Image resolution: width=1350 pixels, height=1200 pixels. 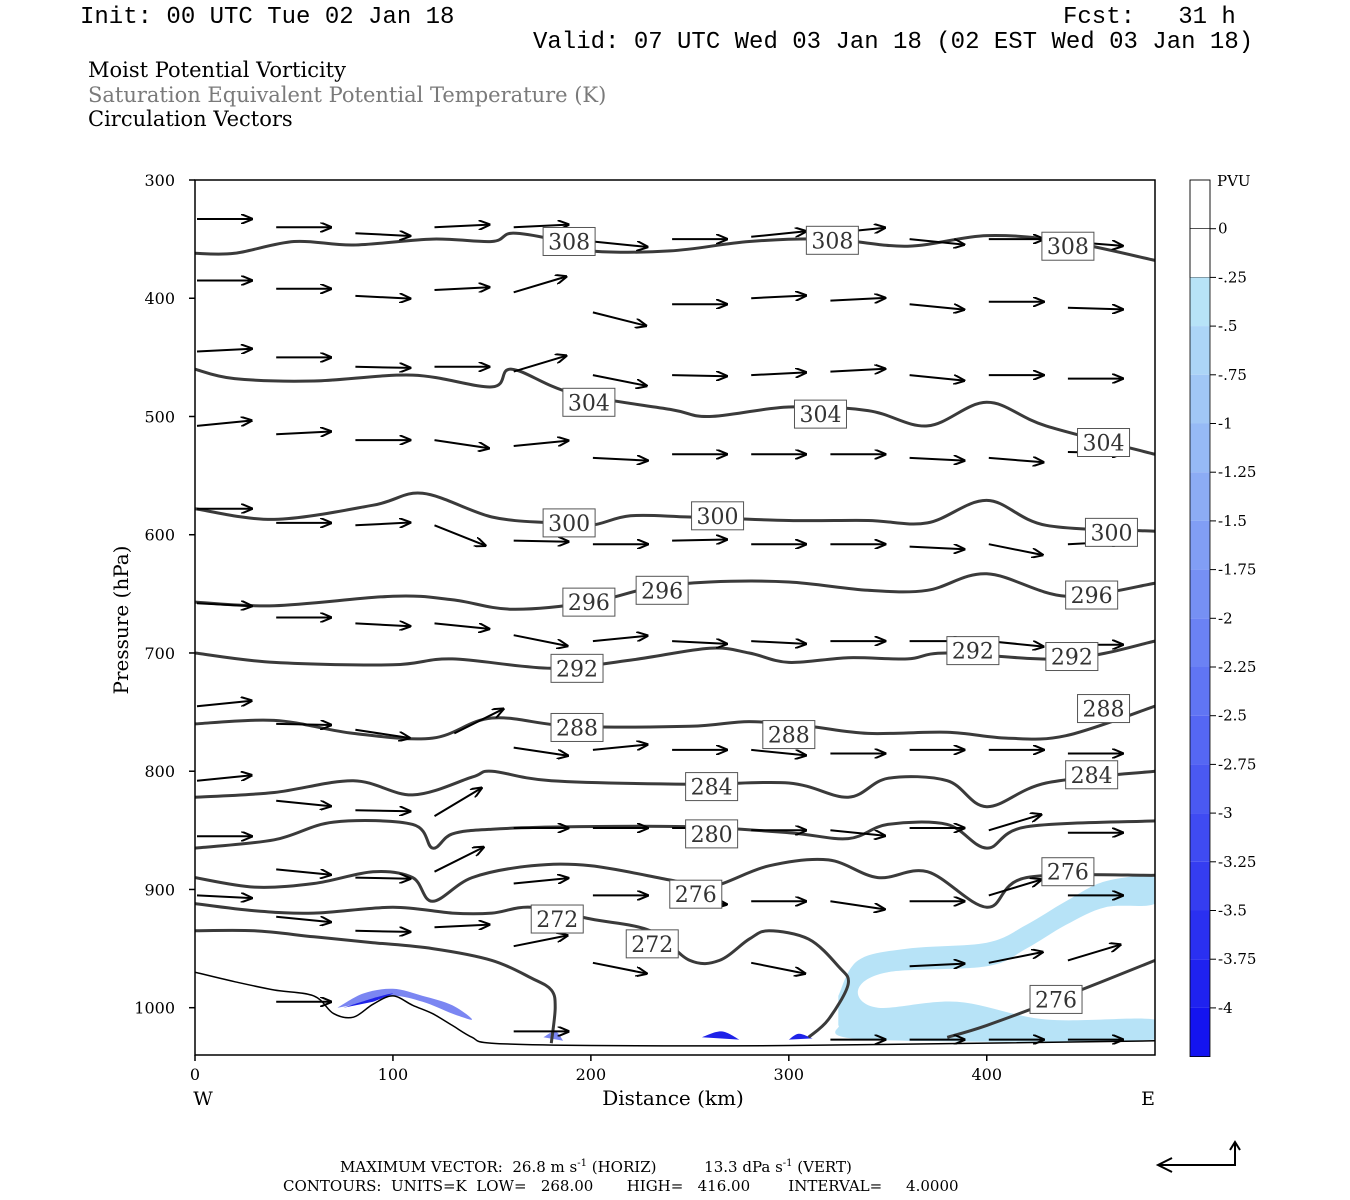 I want to click on colorbar-label: -1.5, so click(x=1232, y=521).